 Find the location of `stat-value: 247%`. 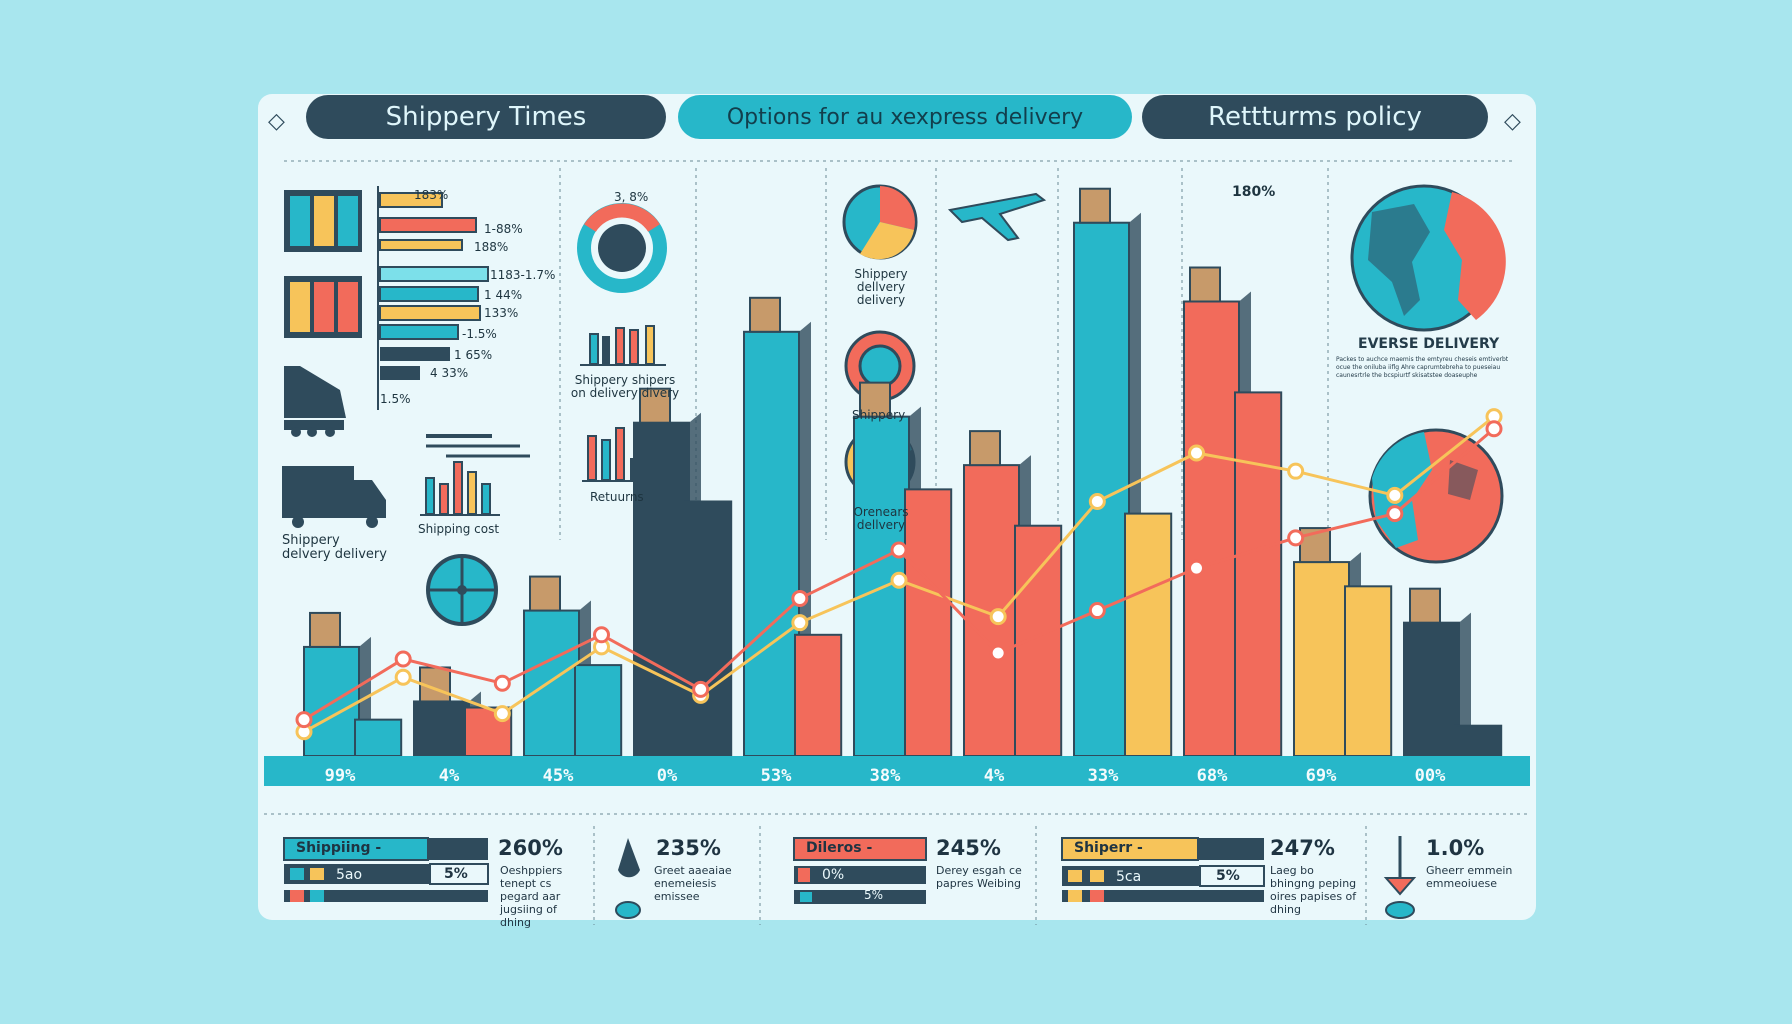

stat-value: 247% is located at coordinates (1302, 848).